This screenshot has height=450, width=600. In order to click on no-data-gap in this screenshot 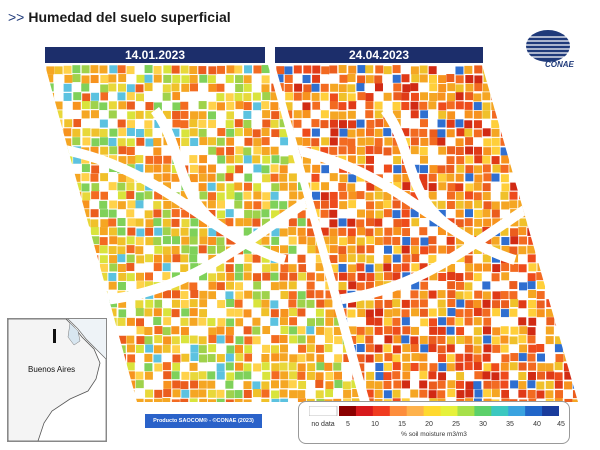, I will do `click(419, 171)`.